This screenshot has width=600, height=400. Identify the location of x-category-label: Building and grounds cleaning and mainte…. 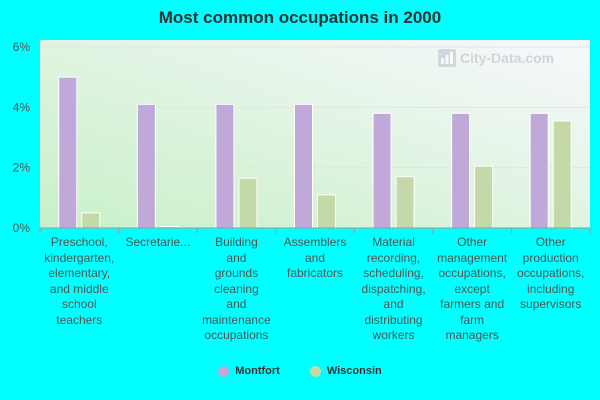
(236, 288).